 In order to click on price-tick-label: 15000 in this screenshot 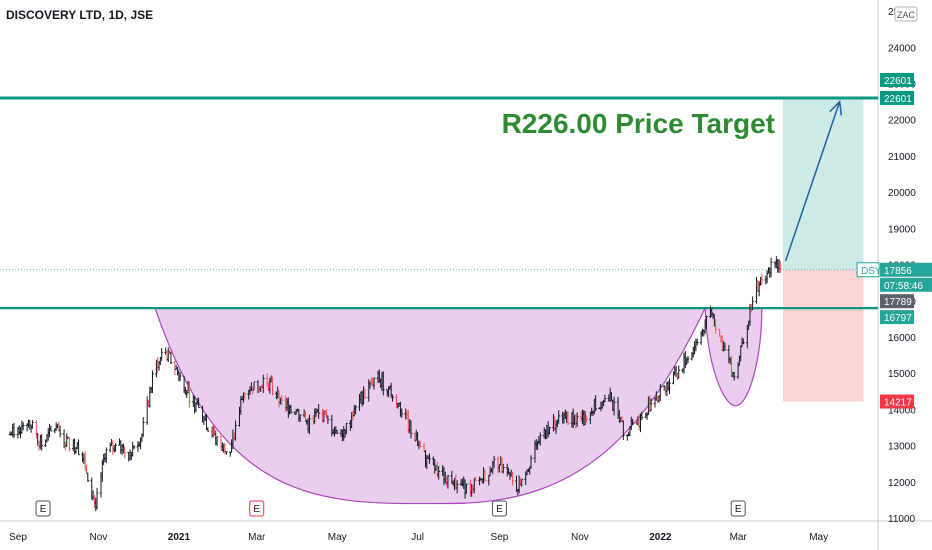, I will do `click(902, 374)`.